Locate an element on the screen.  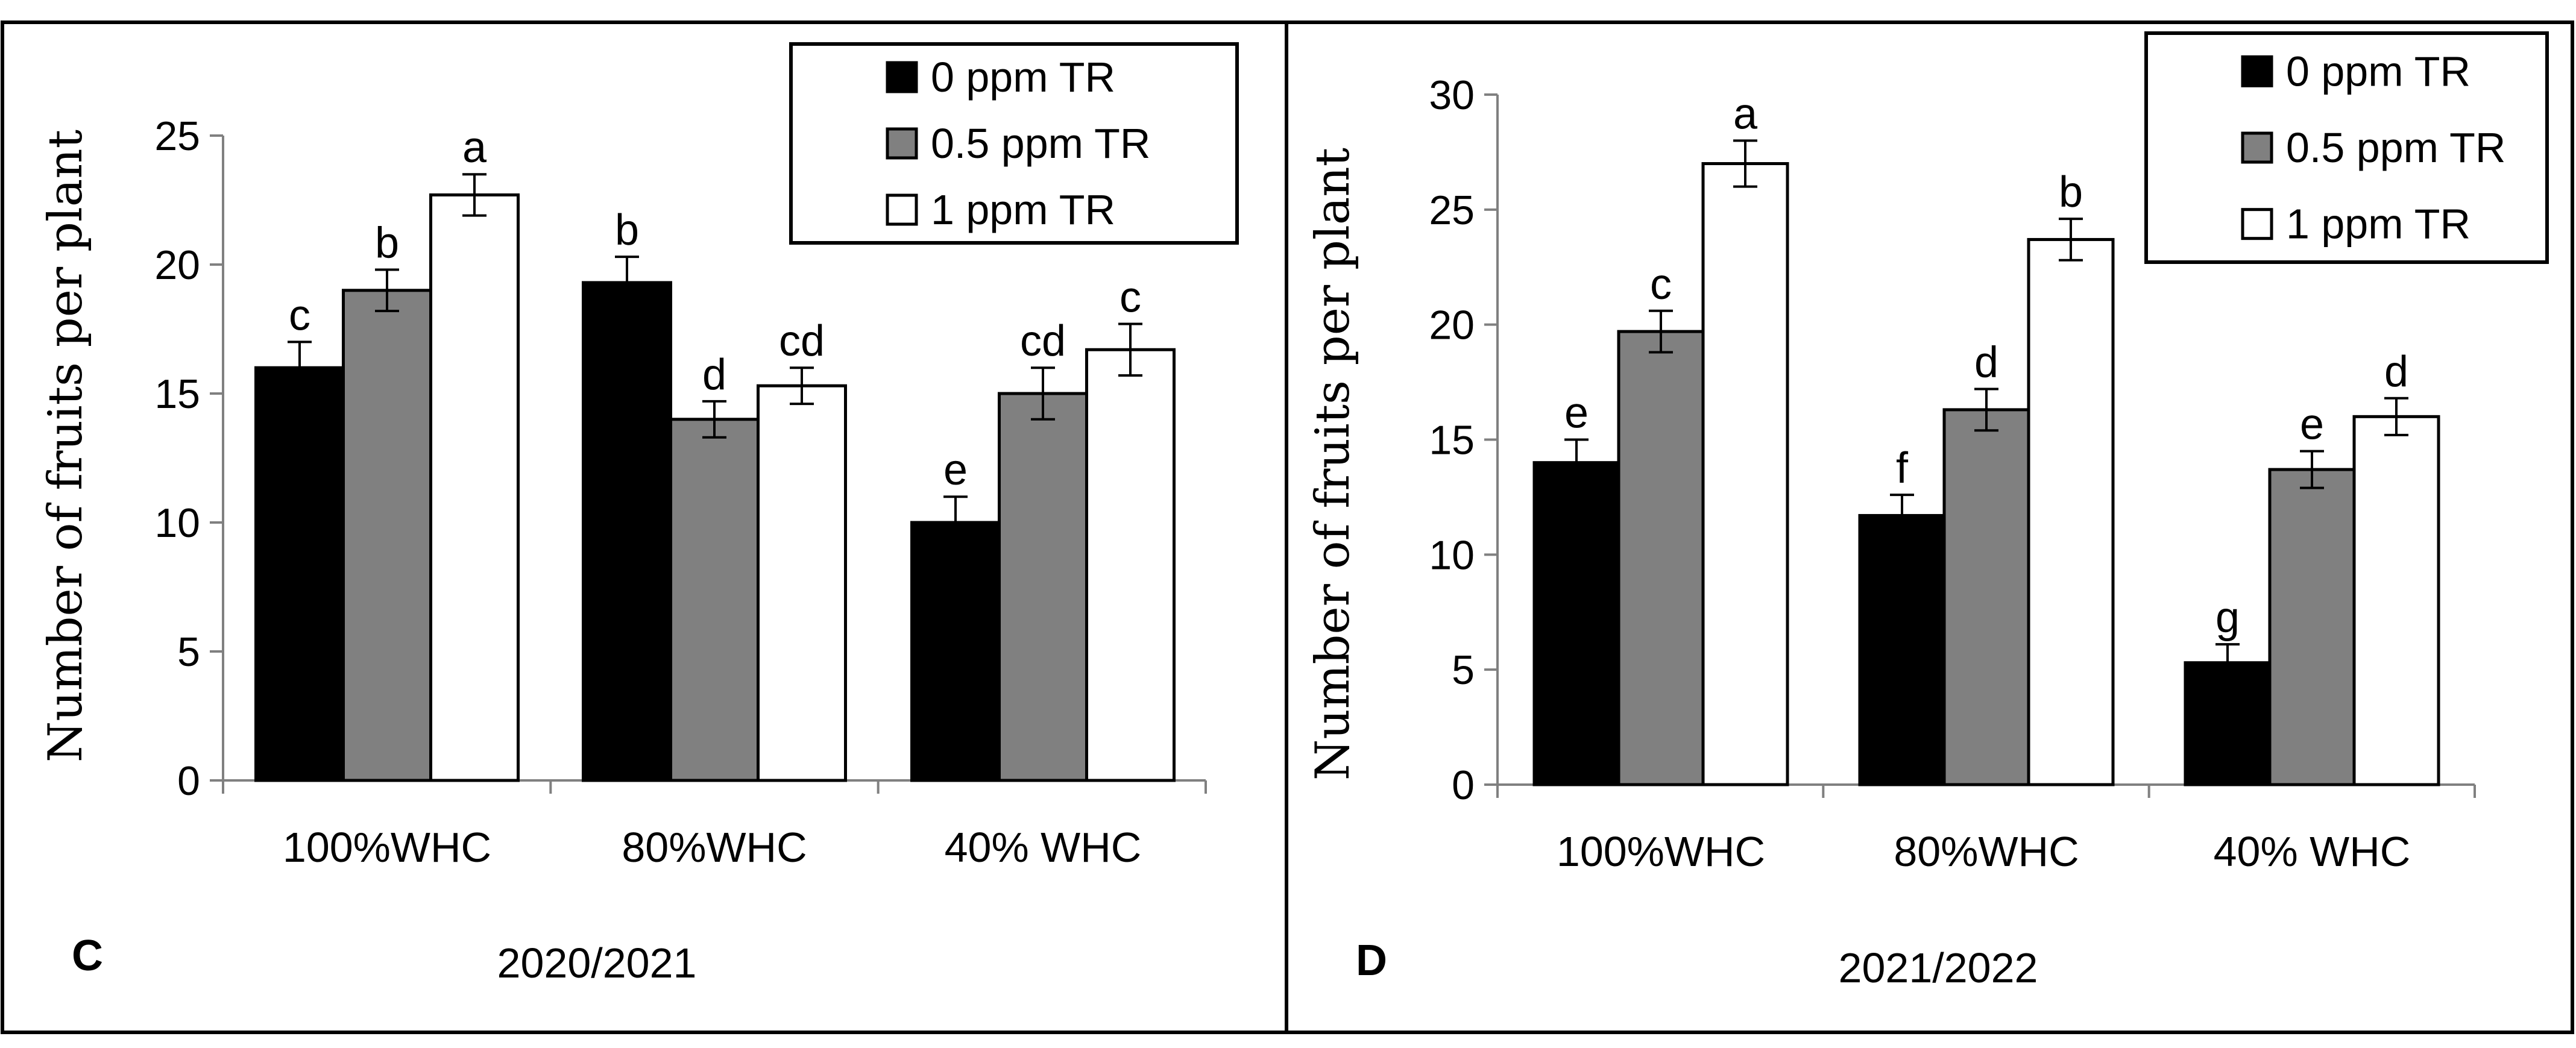
significance-label: f is located at coordinates (1902, 468).